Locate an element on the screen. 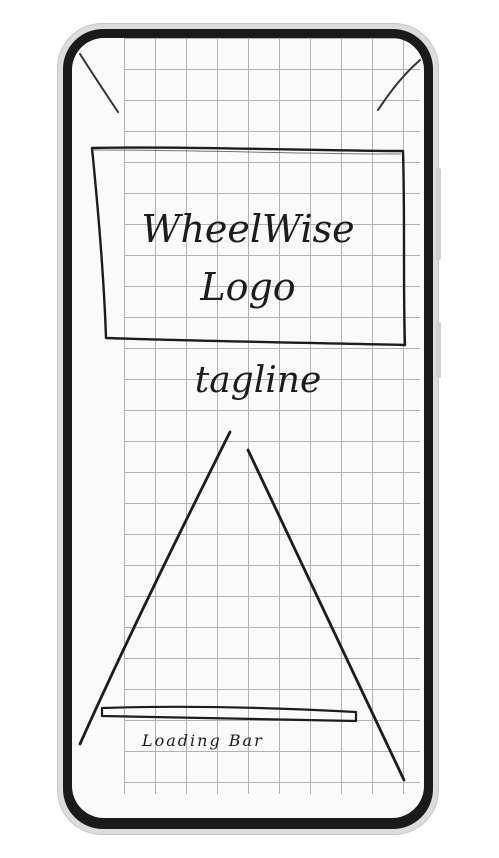  guide-line-right is located at coordinates (326, 615).